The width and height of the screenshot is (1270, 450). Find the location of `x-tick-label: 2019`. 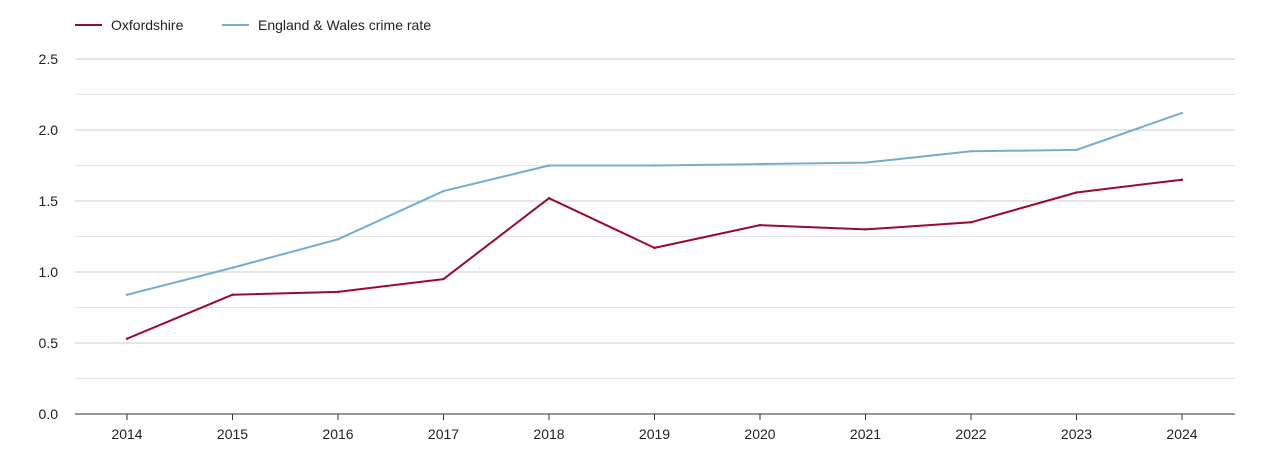

x-tick-label: 2019 is located at coordinates (654, 434).